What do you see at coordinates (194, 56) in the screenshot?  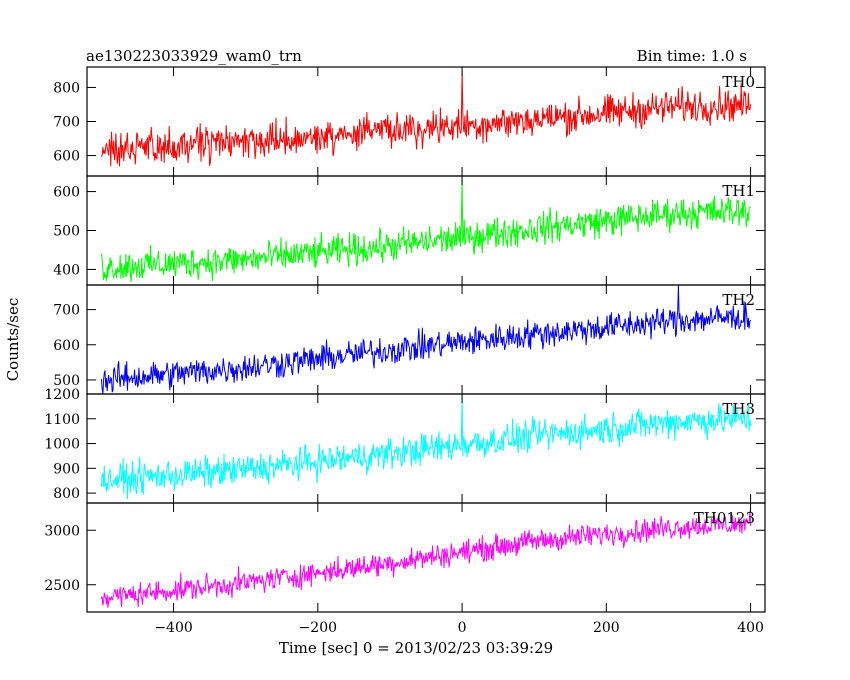 I see `chart-title: ae130223033929_wam0_trn` at bounding box center [194, 56].